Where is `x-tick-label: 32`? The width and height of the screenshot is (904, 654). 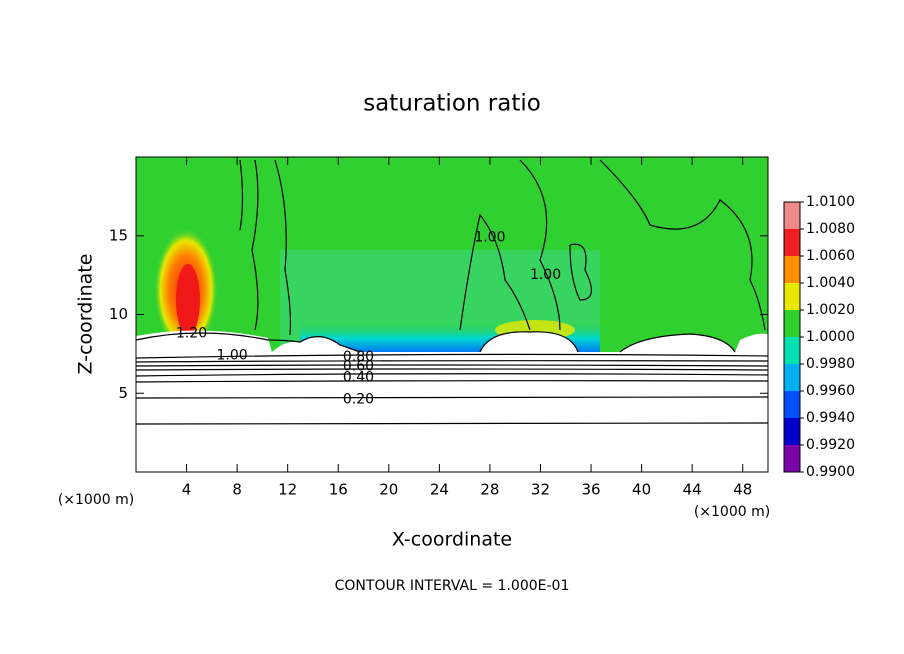
x-tick-label: 32 is located at coordinates (540, 490).